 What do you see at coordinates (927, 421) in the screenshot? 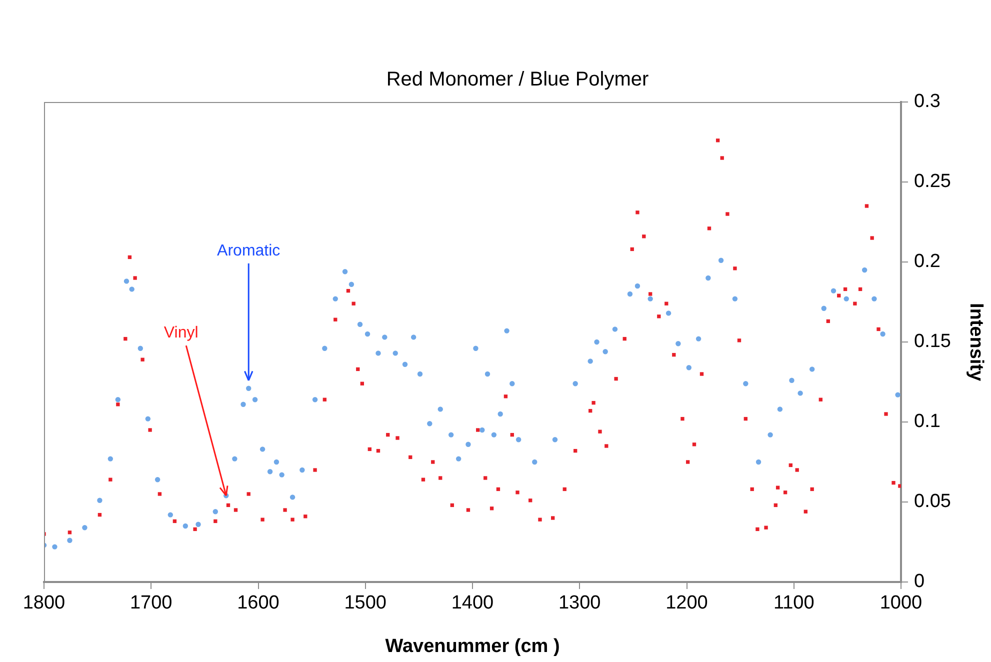
I see `y-tick-label: 0.1` at bounding box center [927, 421].